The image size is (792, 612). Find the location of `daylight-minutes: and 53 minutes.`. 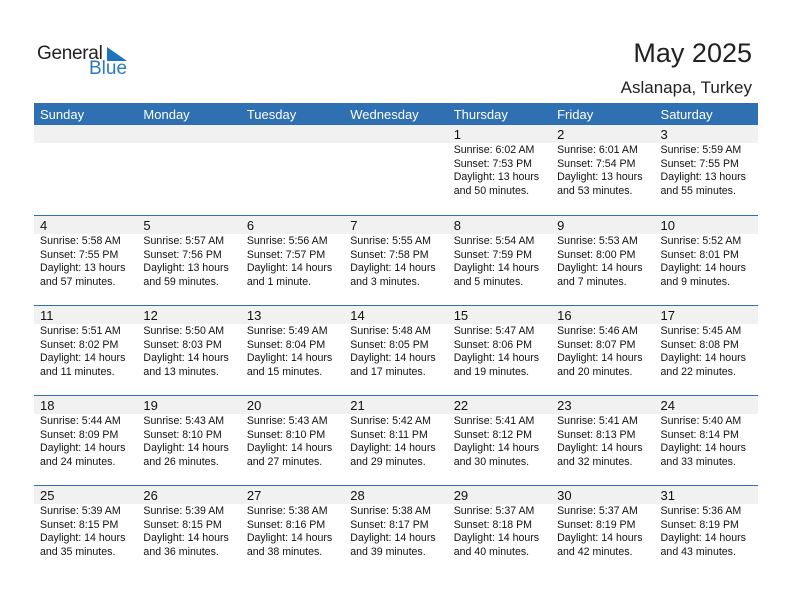

daylight-minutes: and 53 minutes. is located at coordinates (595, 190).